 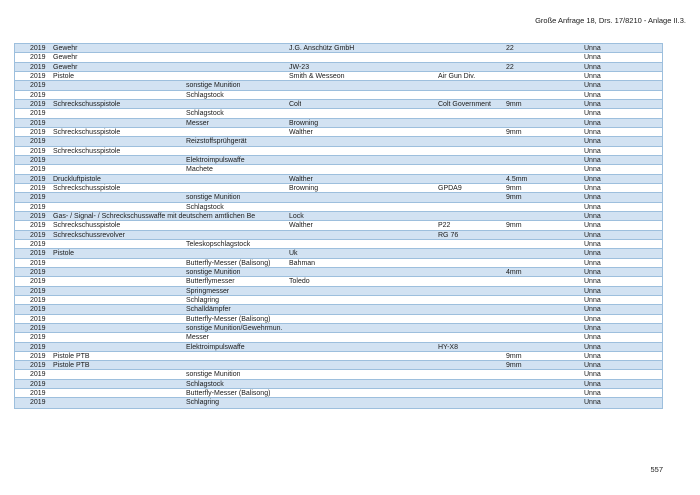 I want to click on table-cell: Uk, so click(x=293, y=254).